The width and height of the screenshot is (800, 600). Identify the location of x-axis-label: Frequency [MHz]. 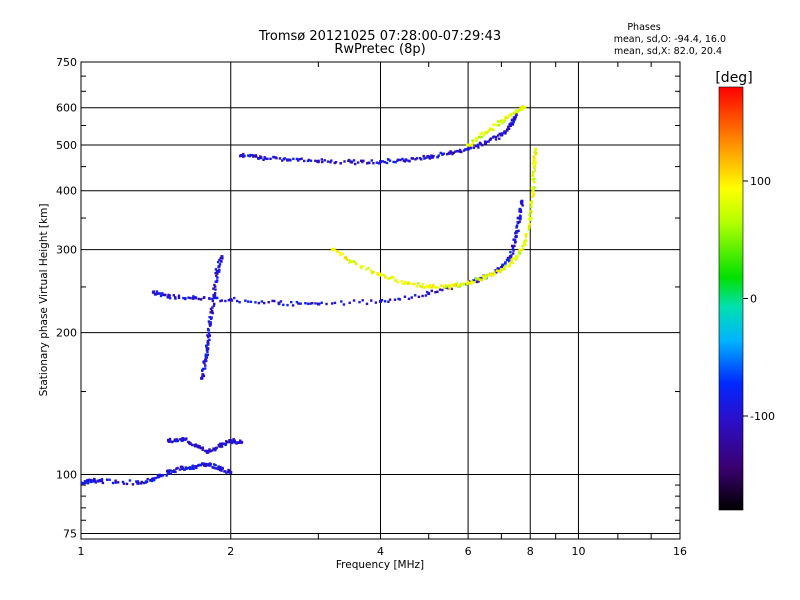
(380, 565).